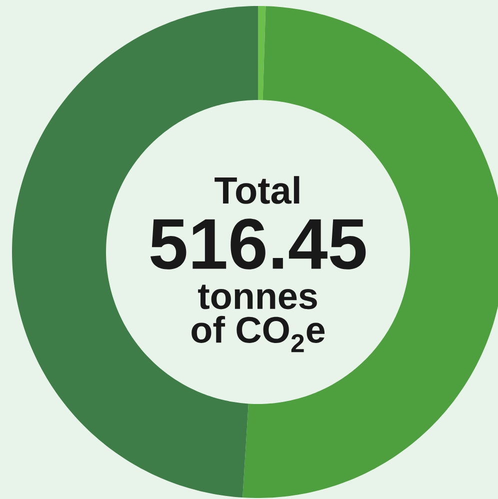 The height and width of the screenshot is (499, 498). I want to click on text: of CO$_{2}$e, so click(258, 334).